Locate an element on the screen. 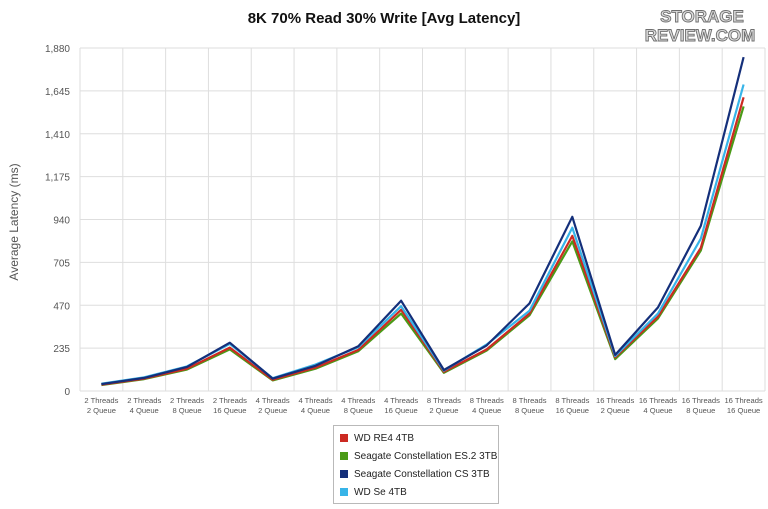 Image resolution: width=768 pixels, height=509 pixels. legend-item: WD Se 4TB is located at coordinates (416, 492).